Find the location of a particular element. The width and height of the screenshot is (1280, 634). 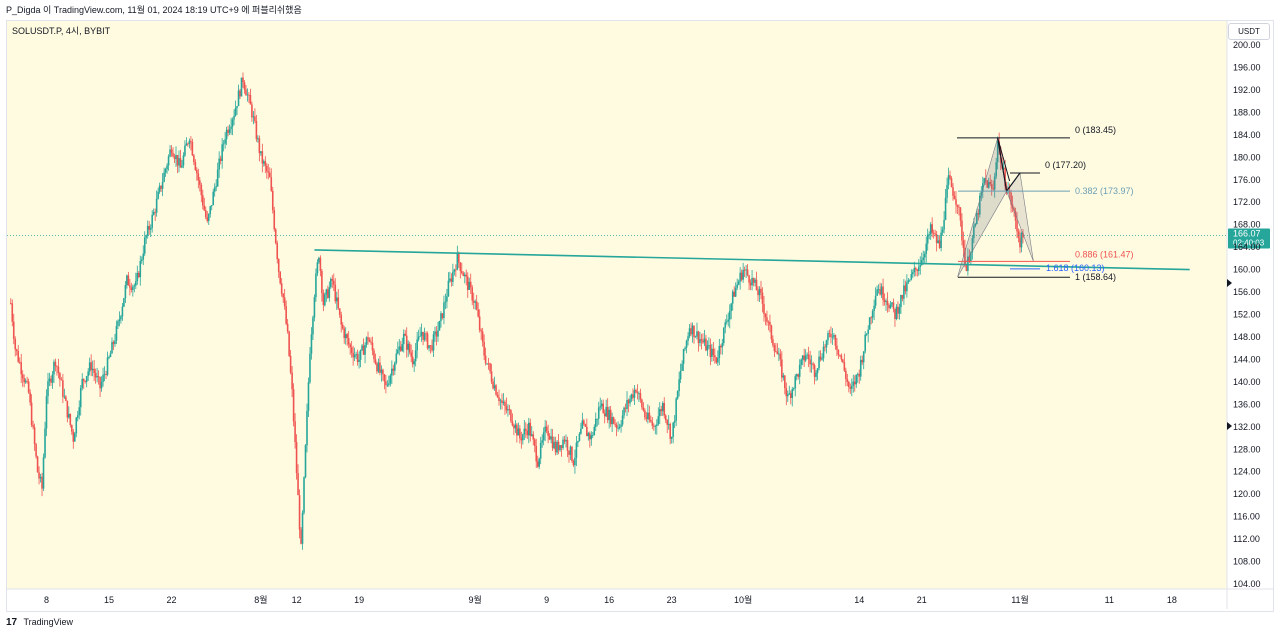

price-tick-label: 152.00 is located at coordinates (1247, 315).